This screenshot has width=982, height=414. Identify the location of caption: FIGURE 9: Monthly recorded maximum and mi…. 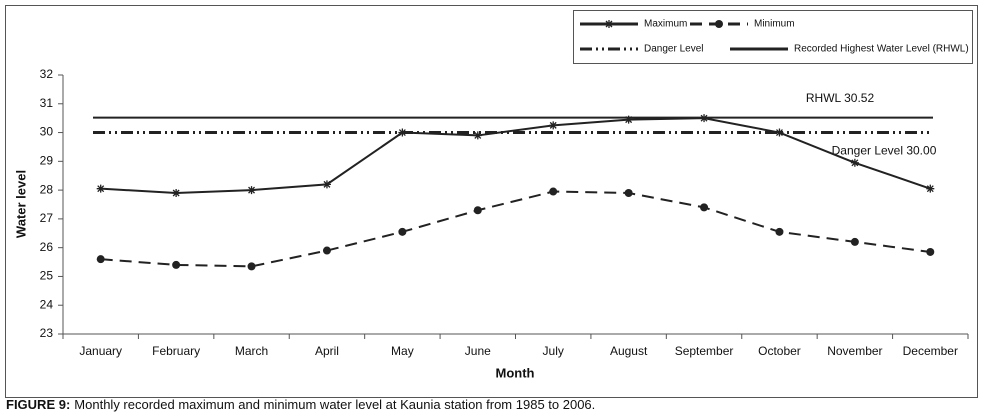
(300, 404).